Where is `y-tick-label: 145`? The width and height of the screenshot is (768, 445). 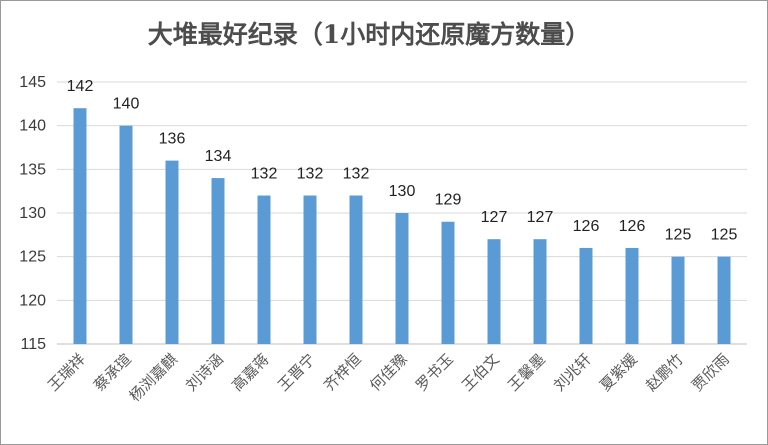
y-tick-label: 145 is located at coordinates (32, 82).